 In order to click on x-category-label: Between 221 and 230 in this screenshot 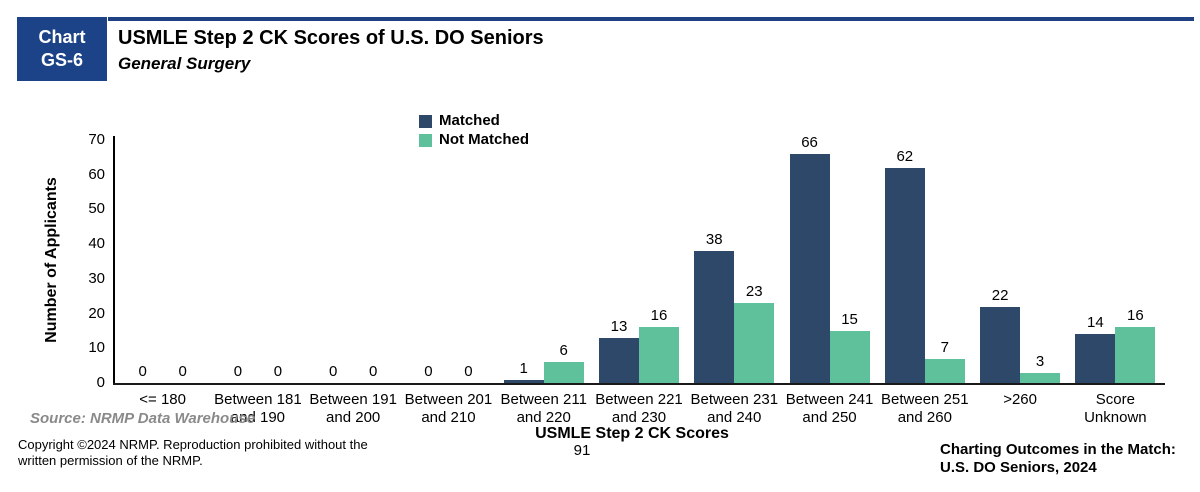, I will do `click(639, 408)`.